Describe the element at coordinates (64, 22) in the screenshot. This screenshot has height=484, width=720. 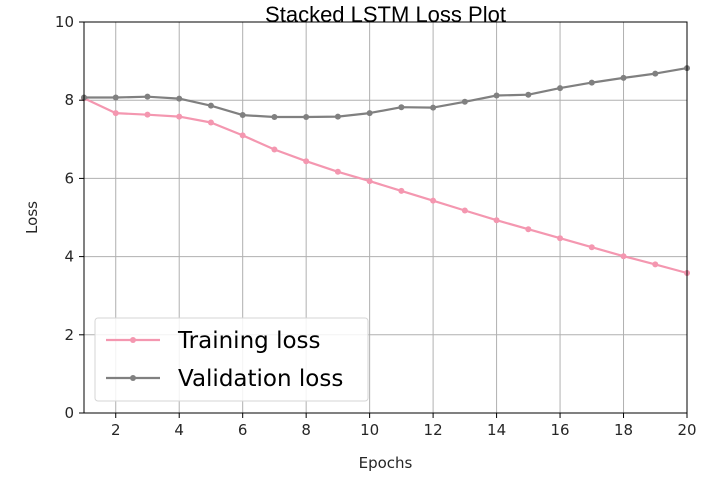
I see `y-tick-label: 10` at that location.